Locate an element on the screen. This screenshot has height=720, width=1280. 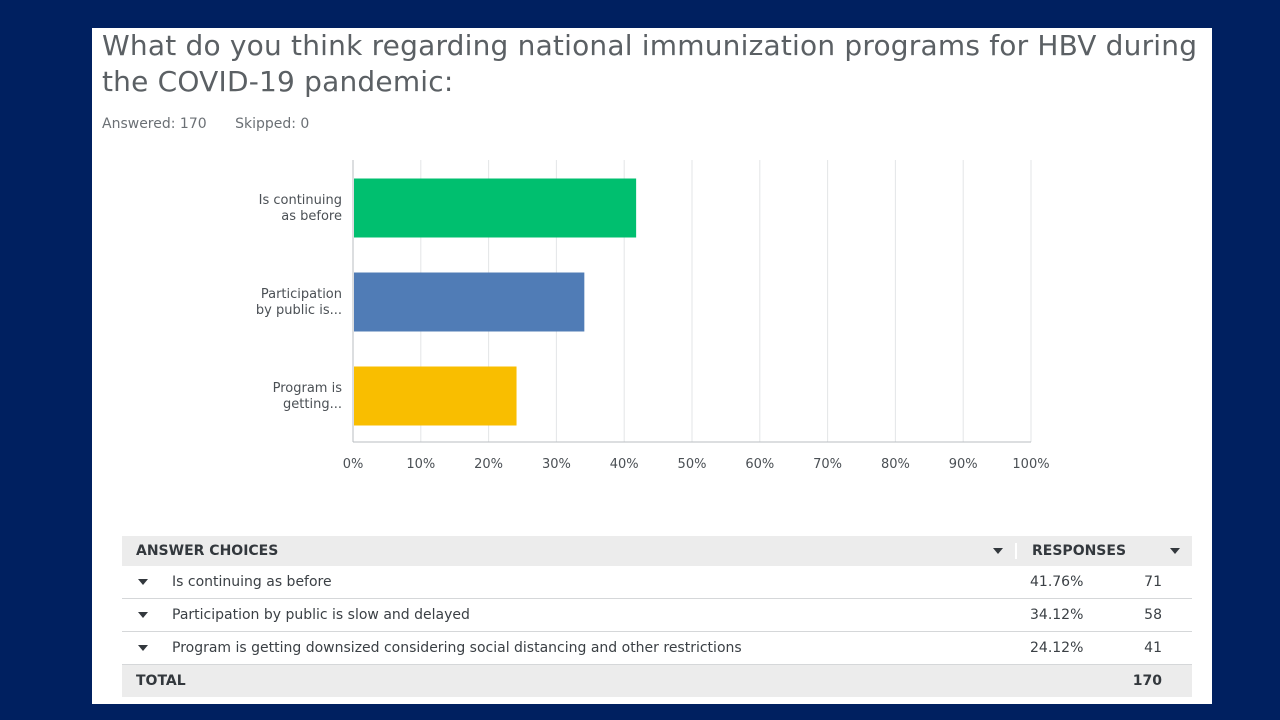
category-label: Participation is located at coordinates (301, 294).